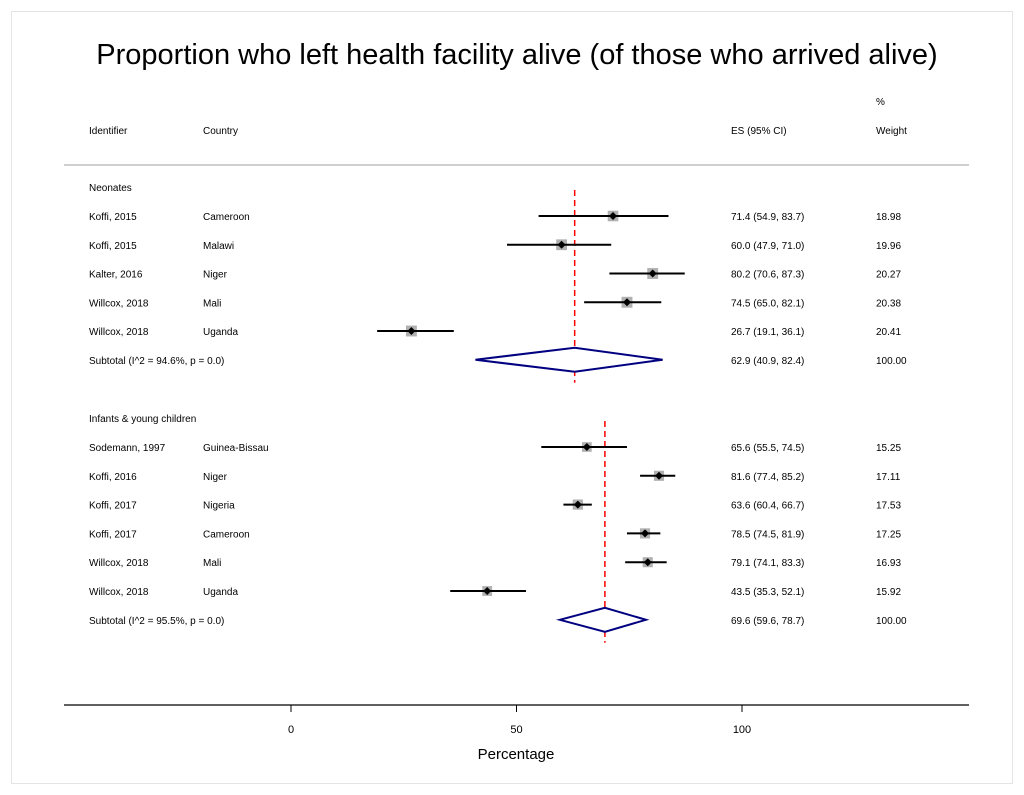 The height and width of the screenshot is (795, 1024). I want to click on x-tick-label: 0, so click(291, 730).